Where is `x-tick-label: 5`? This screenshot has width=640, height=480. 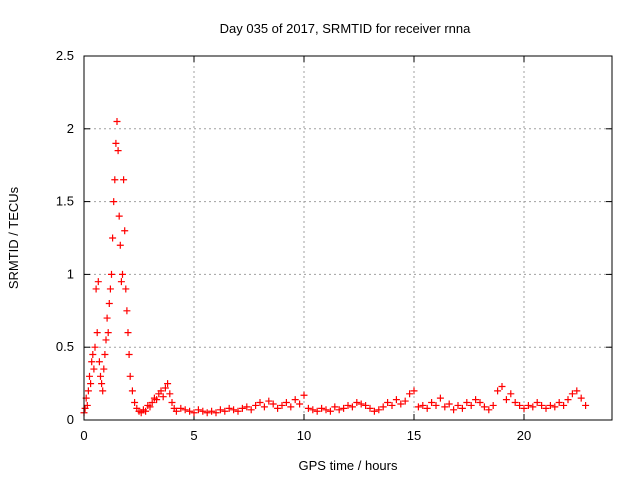
x-tick-label: 5 is located at coordinates (193, 435).